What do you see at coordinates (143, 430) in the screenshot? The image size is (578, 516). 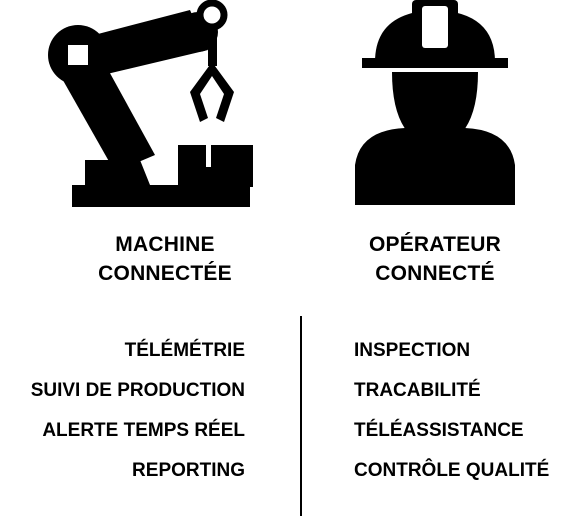 I see `list-item: ALERTE TEMPS RÉEL` at bounding box center [143, 430].